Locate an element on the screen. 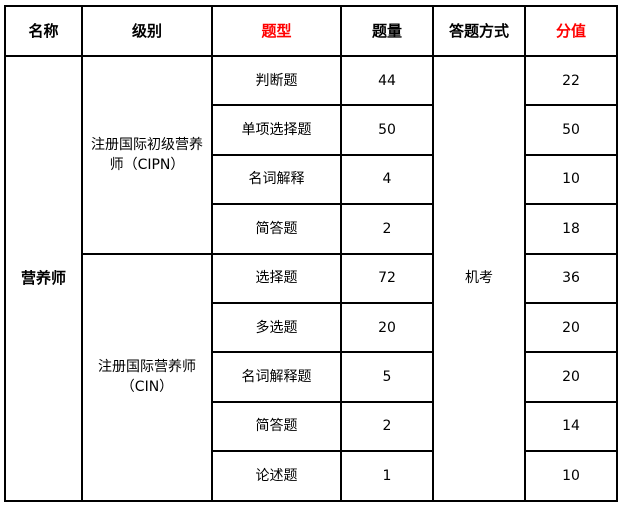  header-level: 级别 is located at coordinates (147, 31).